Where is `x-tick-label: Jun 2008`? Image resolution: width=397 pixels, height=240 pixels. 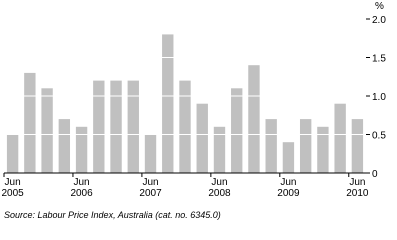 x-tick-label: Jun 2008 is located at coordinates (219, 188).